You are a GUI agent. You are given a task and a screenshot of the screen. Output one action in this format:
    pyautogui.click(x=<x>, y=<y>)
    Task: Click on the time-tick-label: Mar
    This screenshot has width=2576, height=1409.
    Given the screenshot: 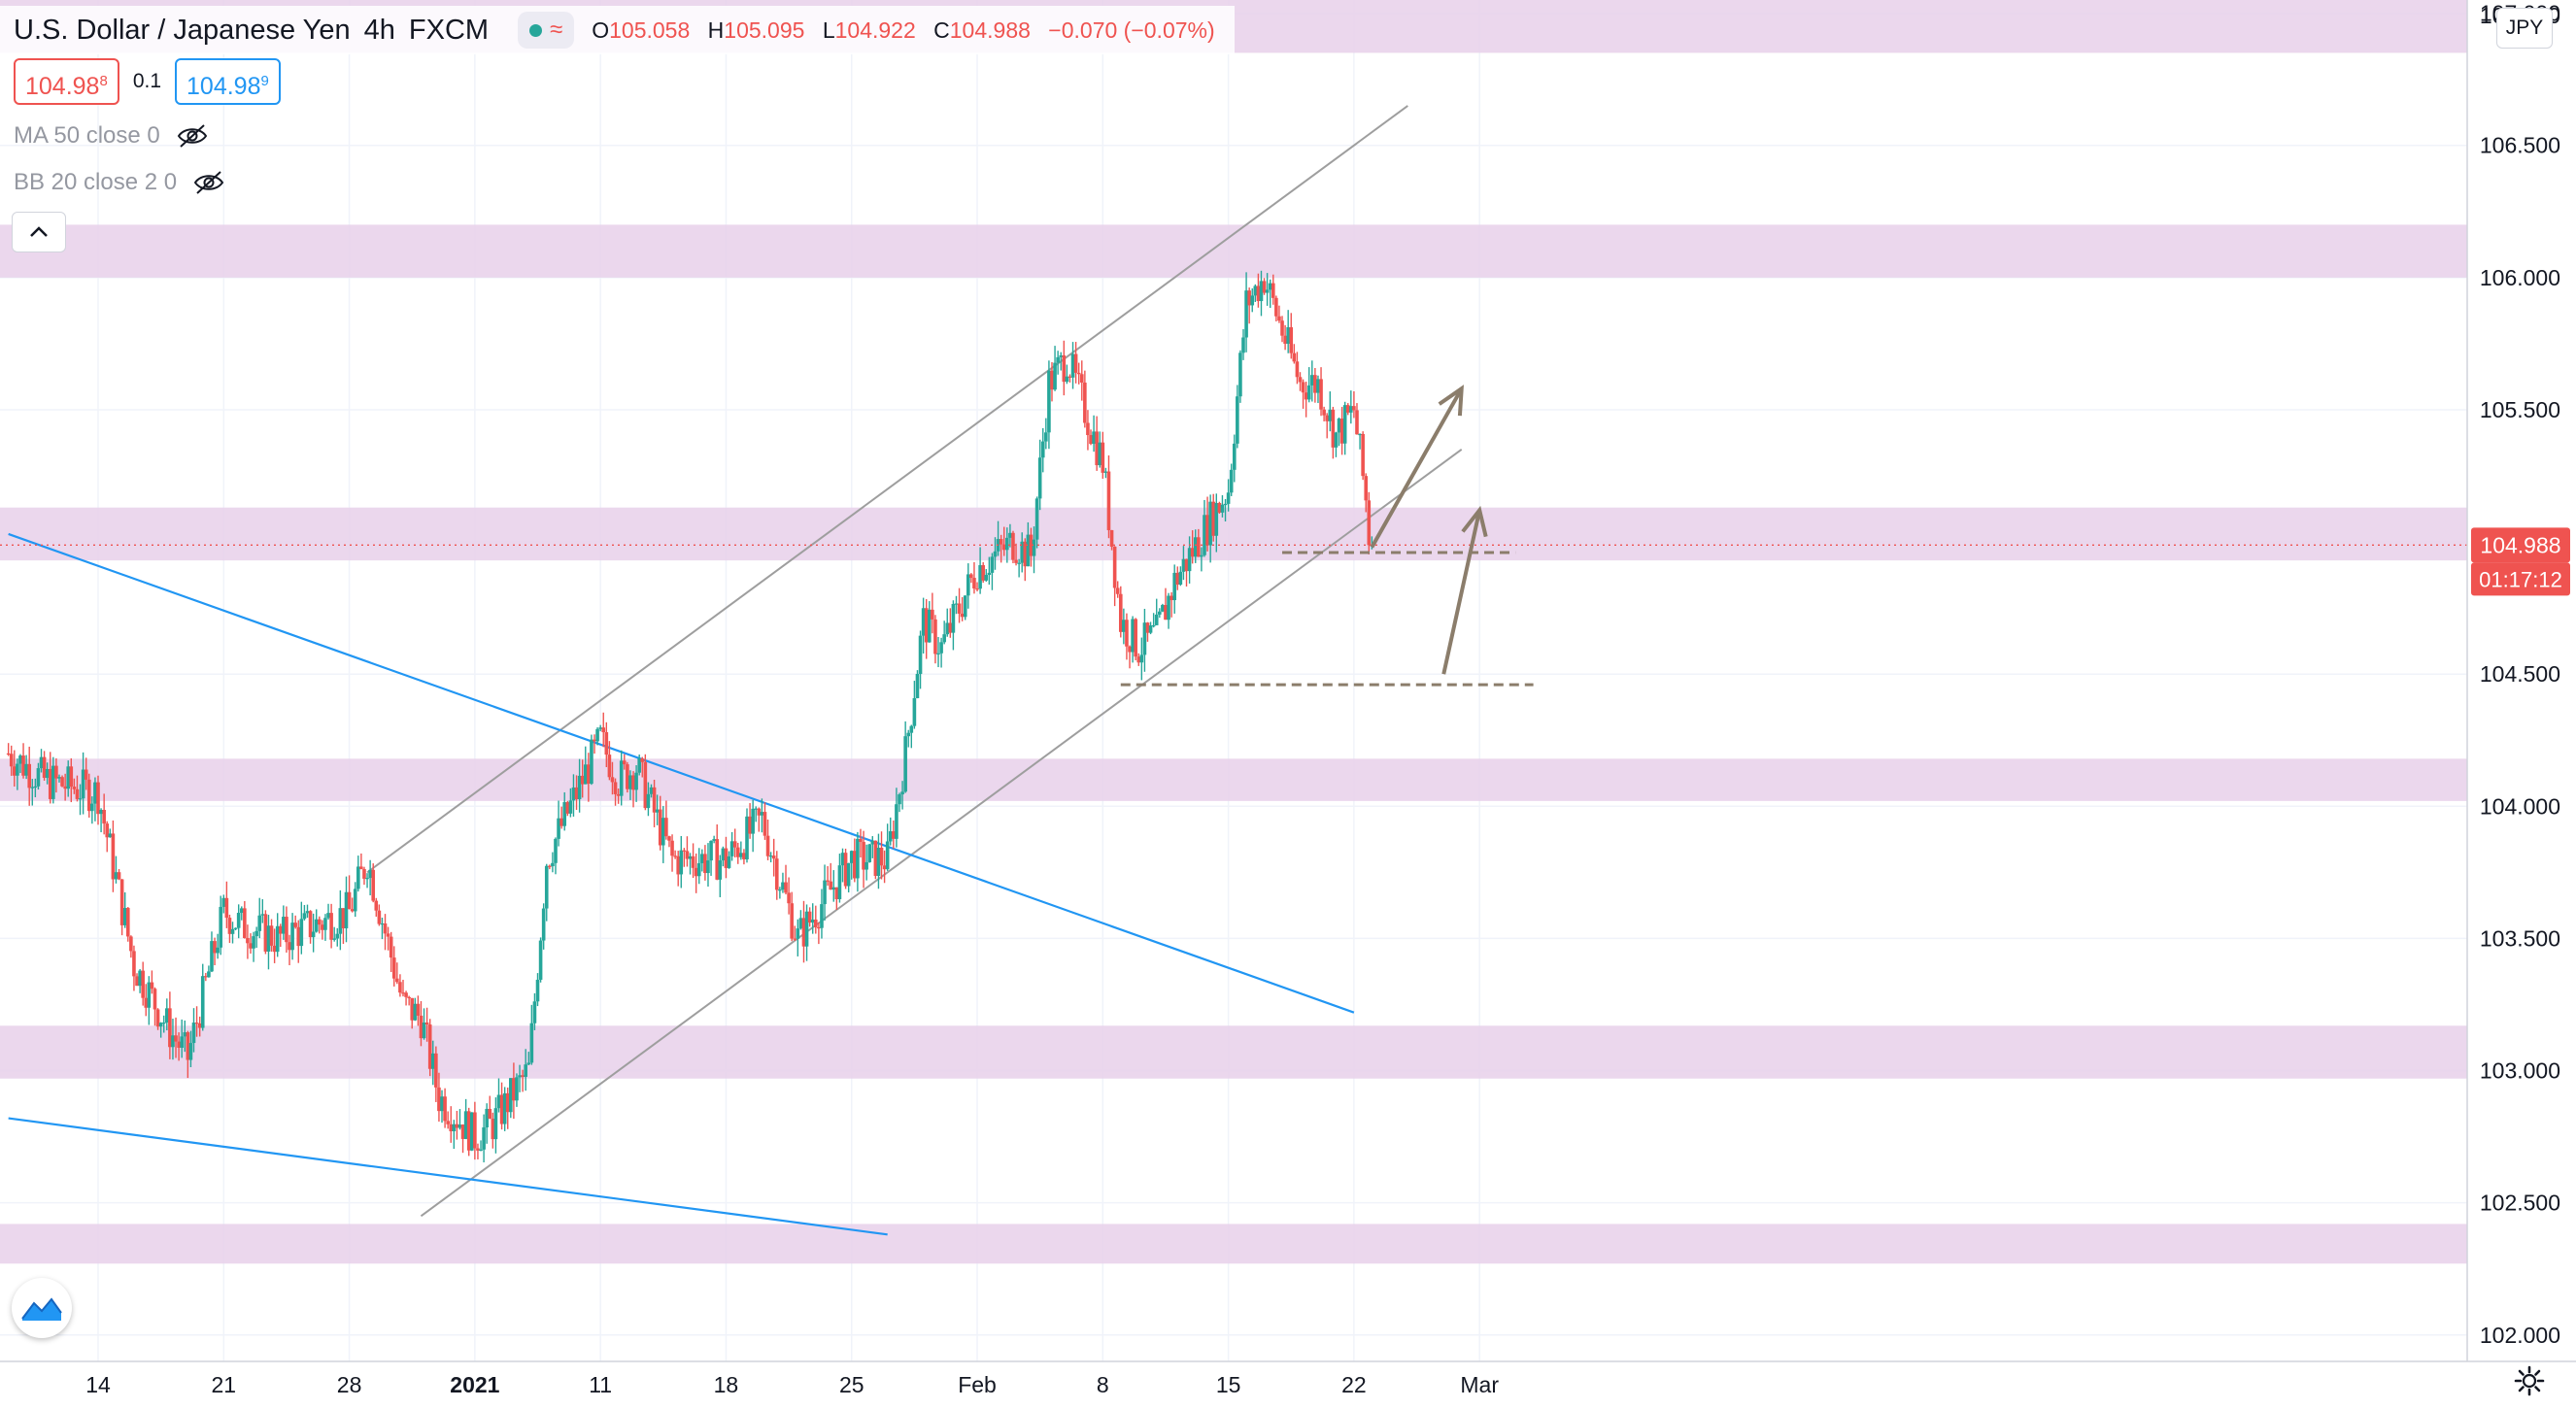 What is the action you would take?
    pyautogui.click(x=1479, y=1384)
    